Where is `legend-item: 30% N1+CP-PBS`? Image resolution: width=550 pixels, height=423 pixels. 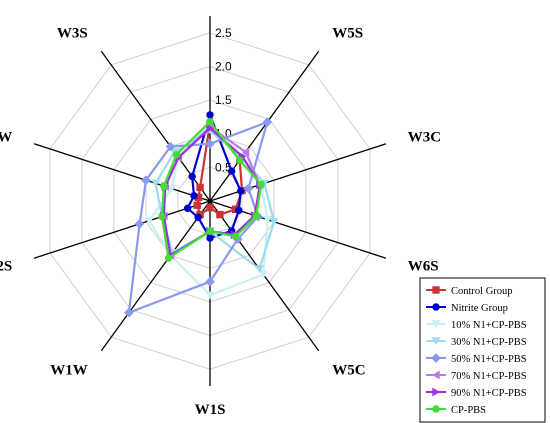
legend-item: 30% N1+CP-PBS is located at coordinates (476, 342).